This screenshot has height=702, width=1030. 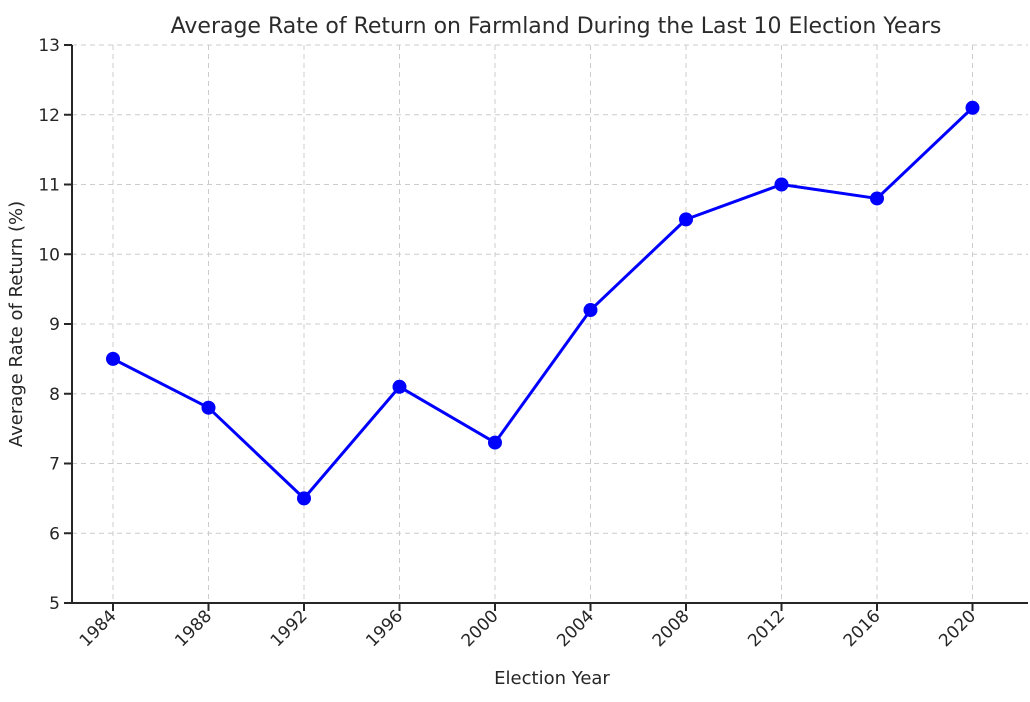 I want to click on x-tick-label: 1996, so click(x=384, y=628).